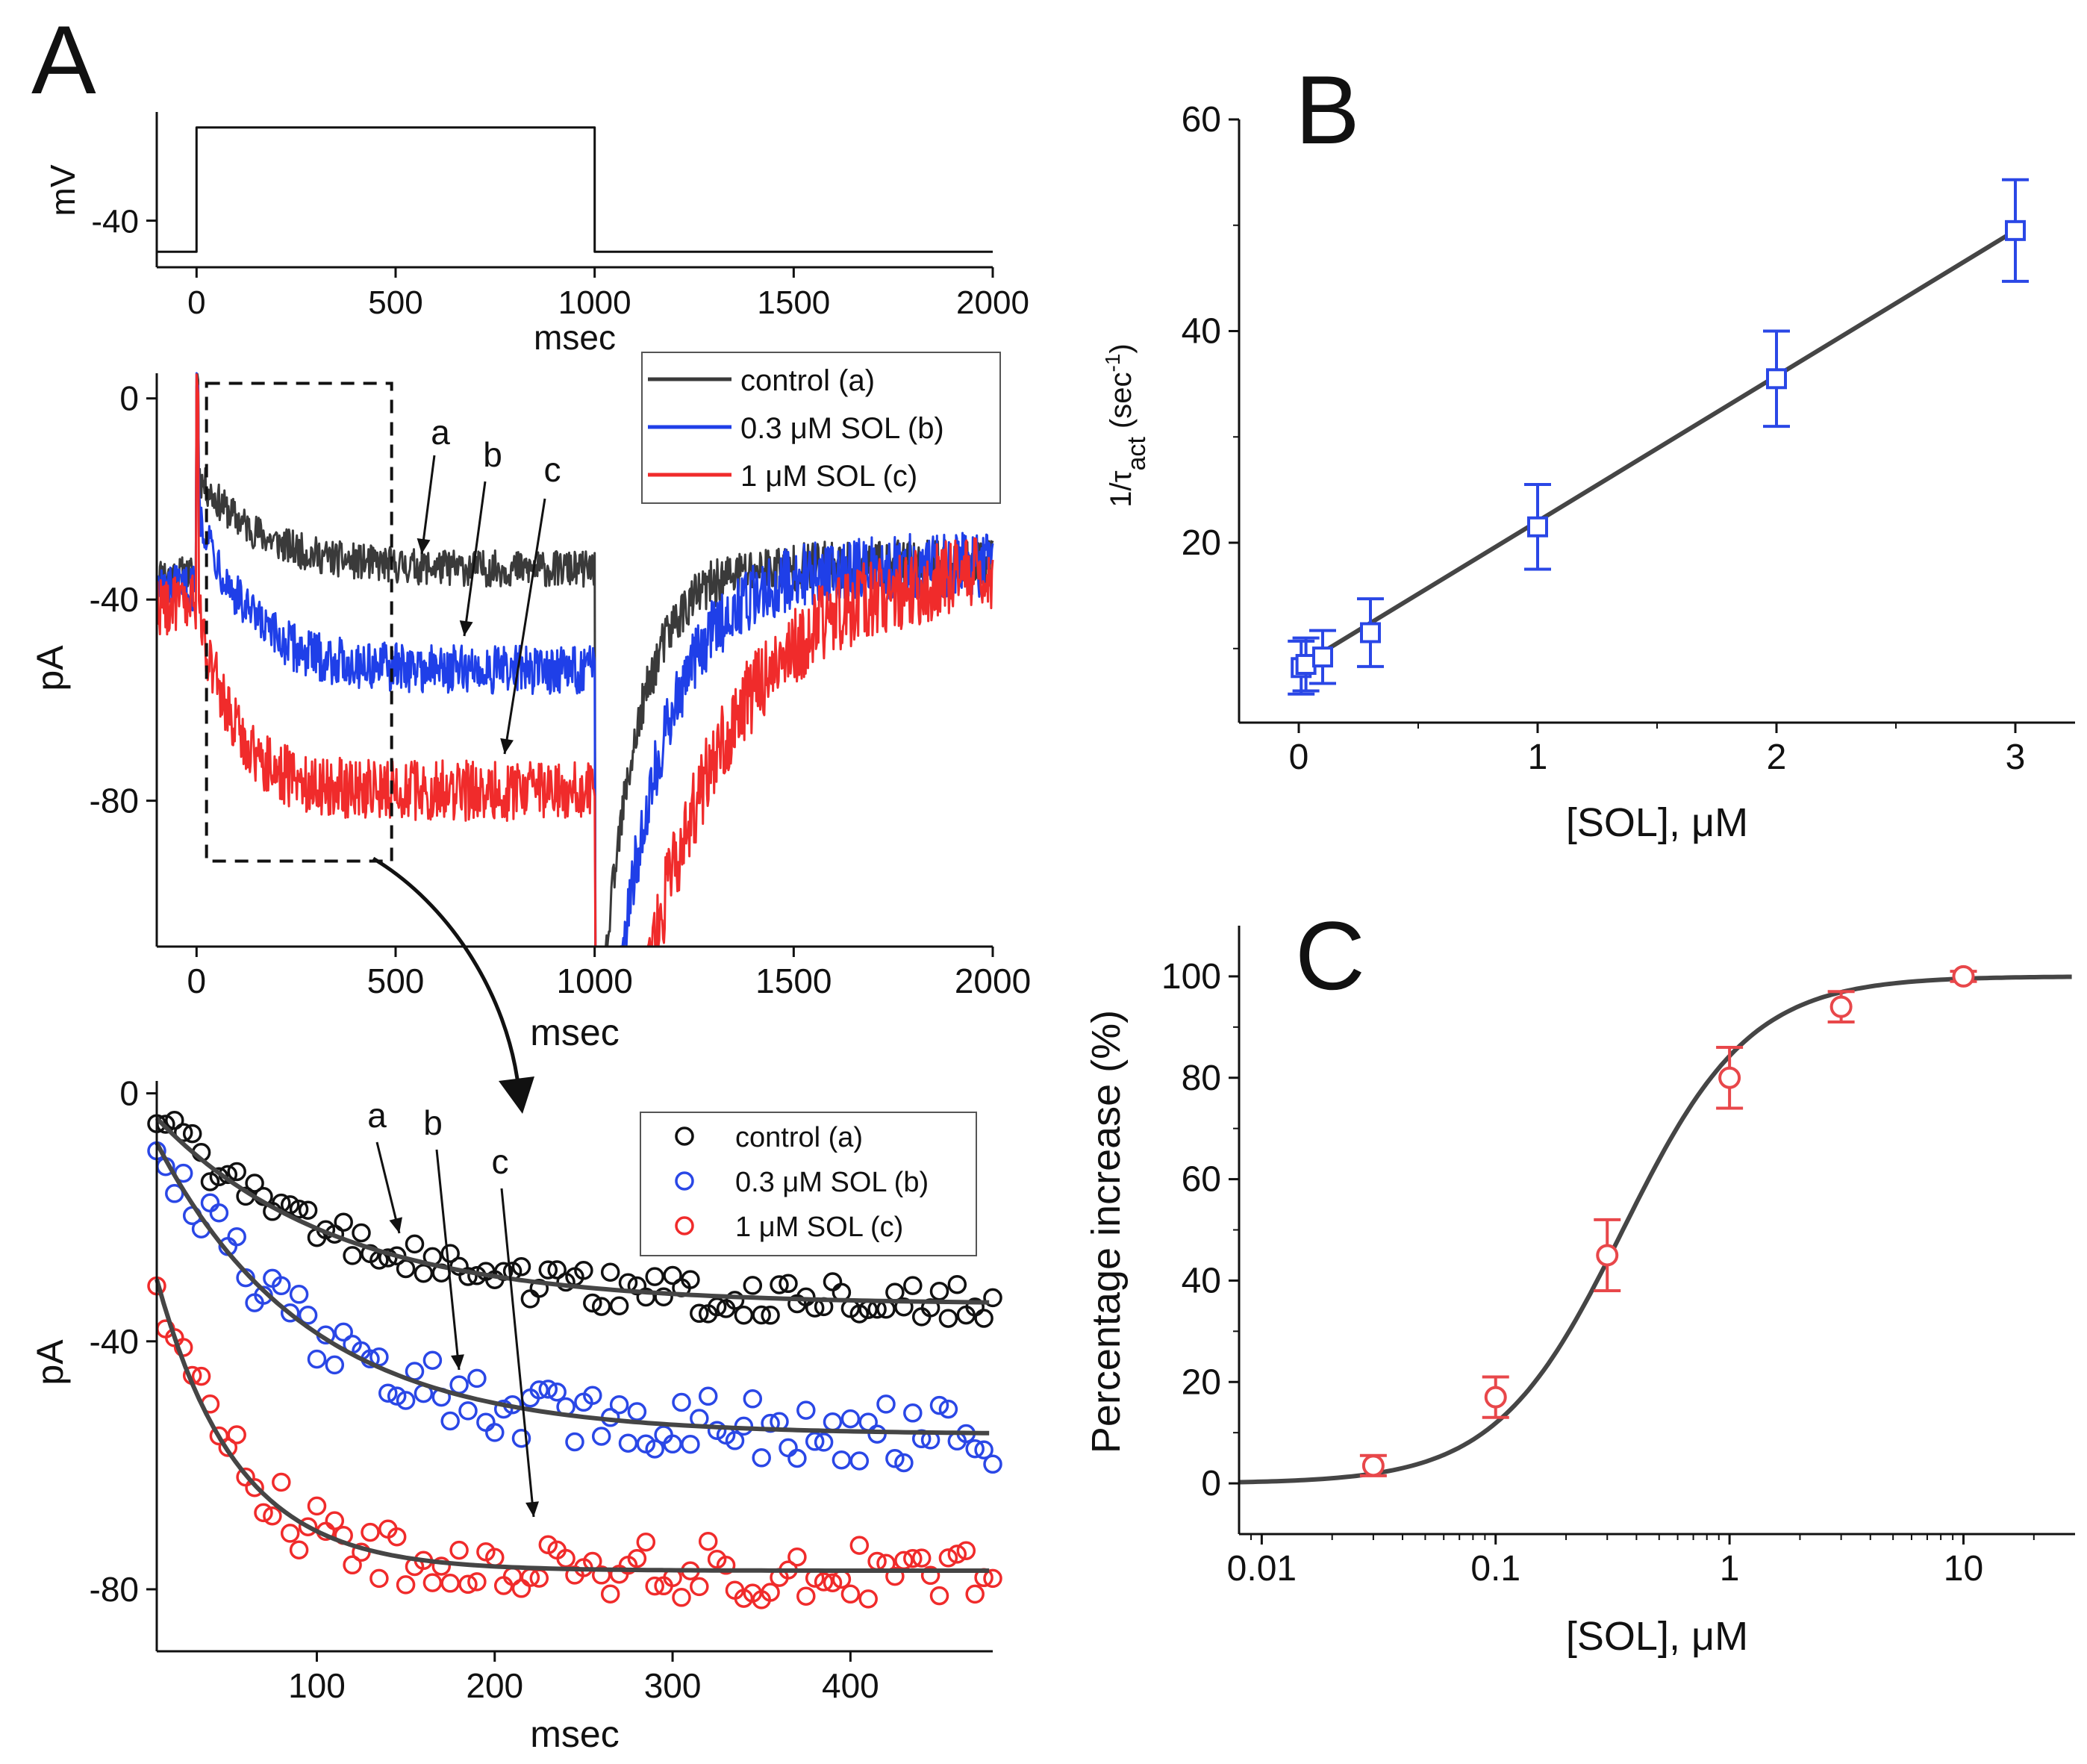  Describe the element at coordinates (1201, 1280) in the screenshot. I see `y-tick-label: 40` at that location.